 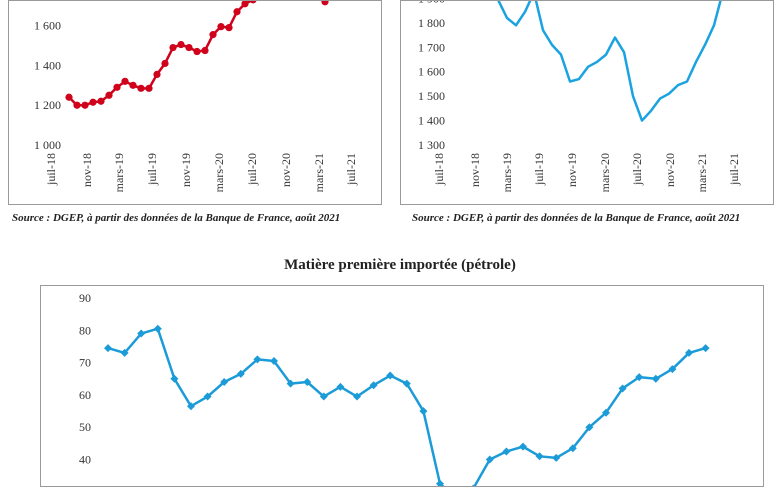 I want to click on y-tick-label: 80, so click(x=85, y=330).